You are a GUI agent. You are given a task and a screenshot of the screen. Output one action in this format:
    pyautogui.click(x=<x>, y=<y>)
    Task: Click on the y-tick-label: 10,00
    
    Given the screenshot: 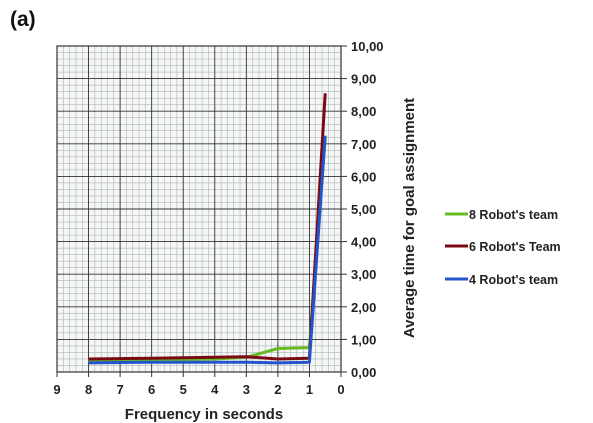 What is the action you would take?
    pyautogui.click(x=367, y=46)
    